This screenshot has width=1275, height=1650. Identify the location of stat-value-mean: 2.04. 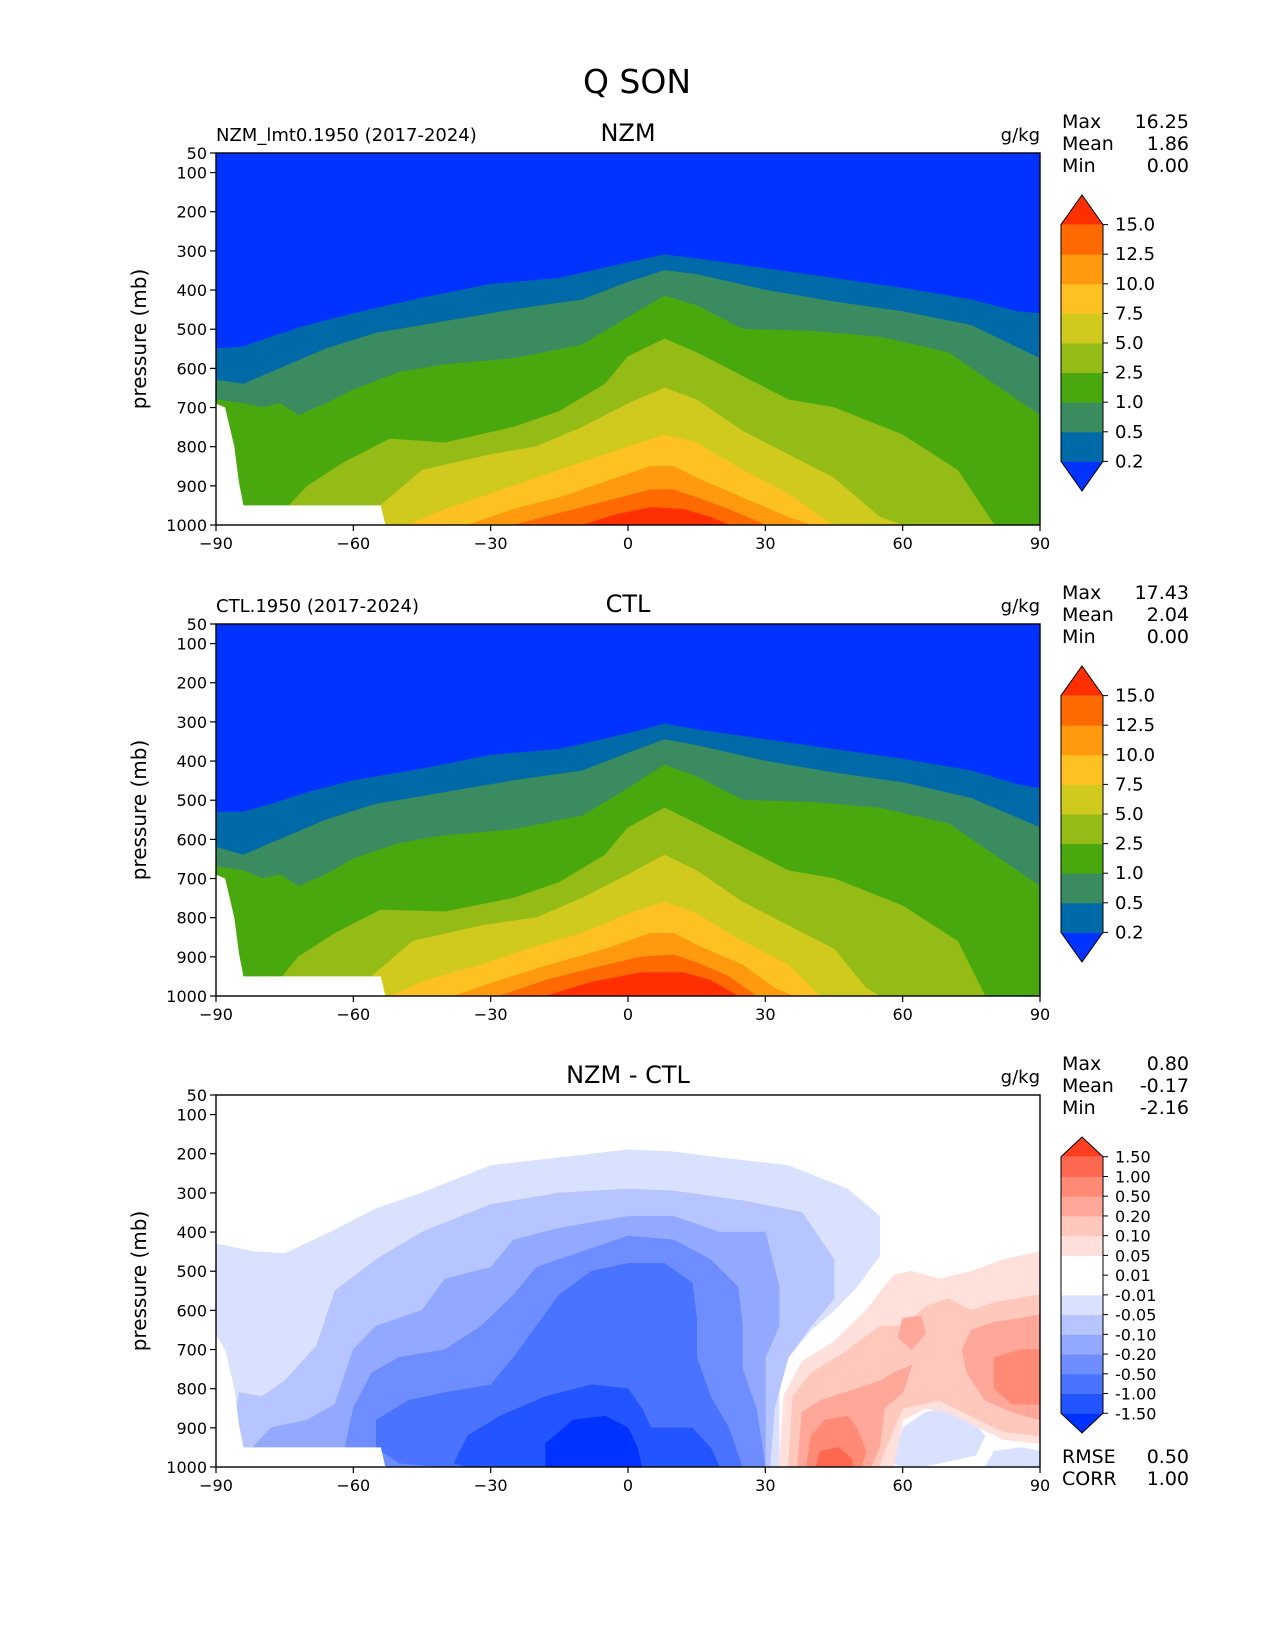
(1168, 615).